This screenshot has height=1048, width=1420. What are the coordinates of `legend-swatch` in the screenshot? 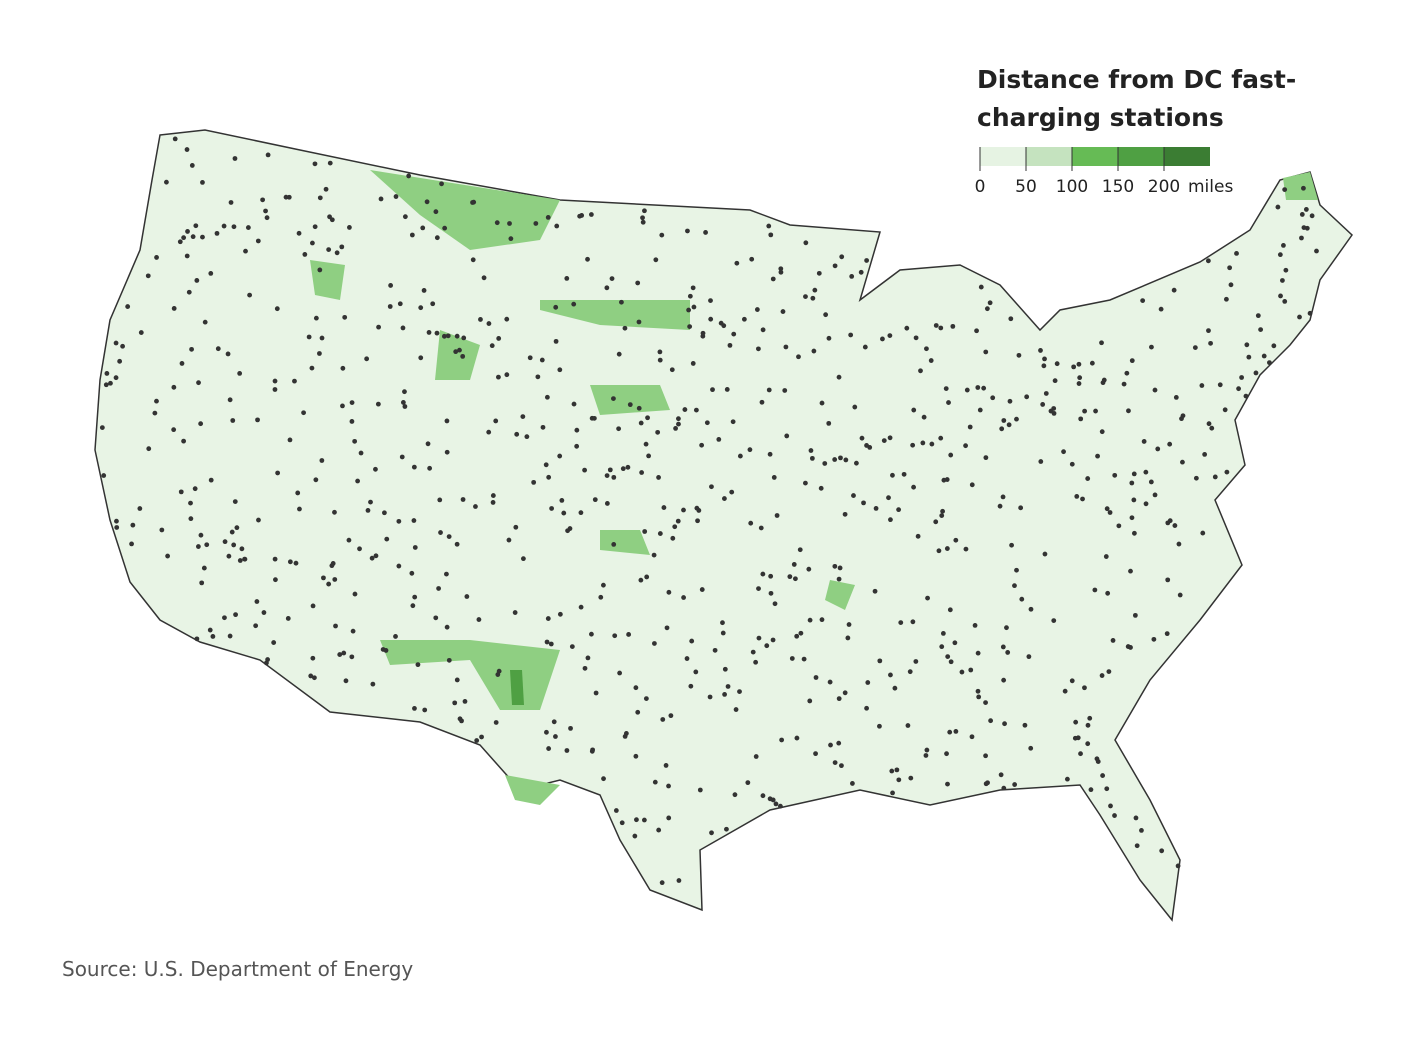 It's located at (1049, 156).